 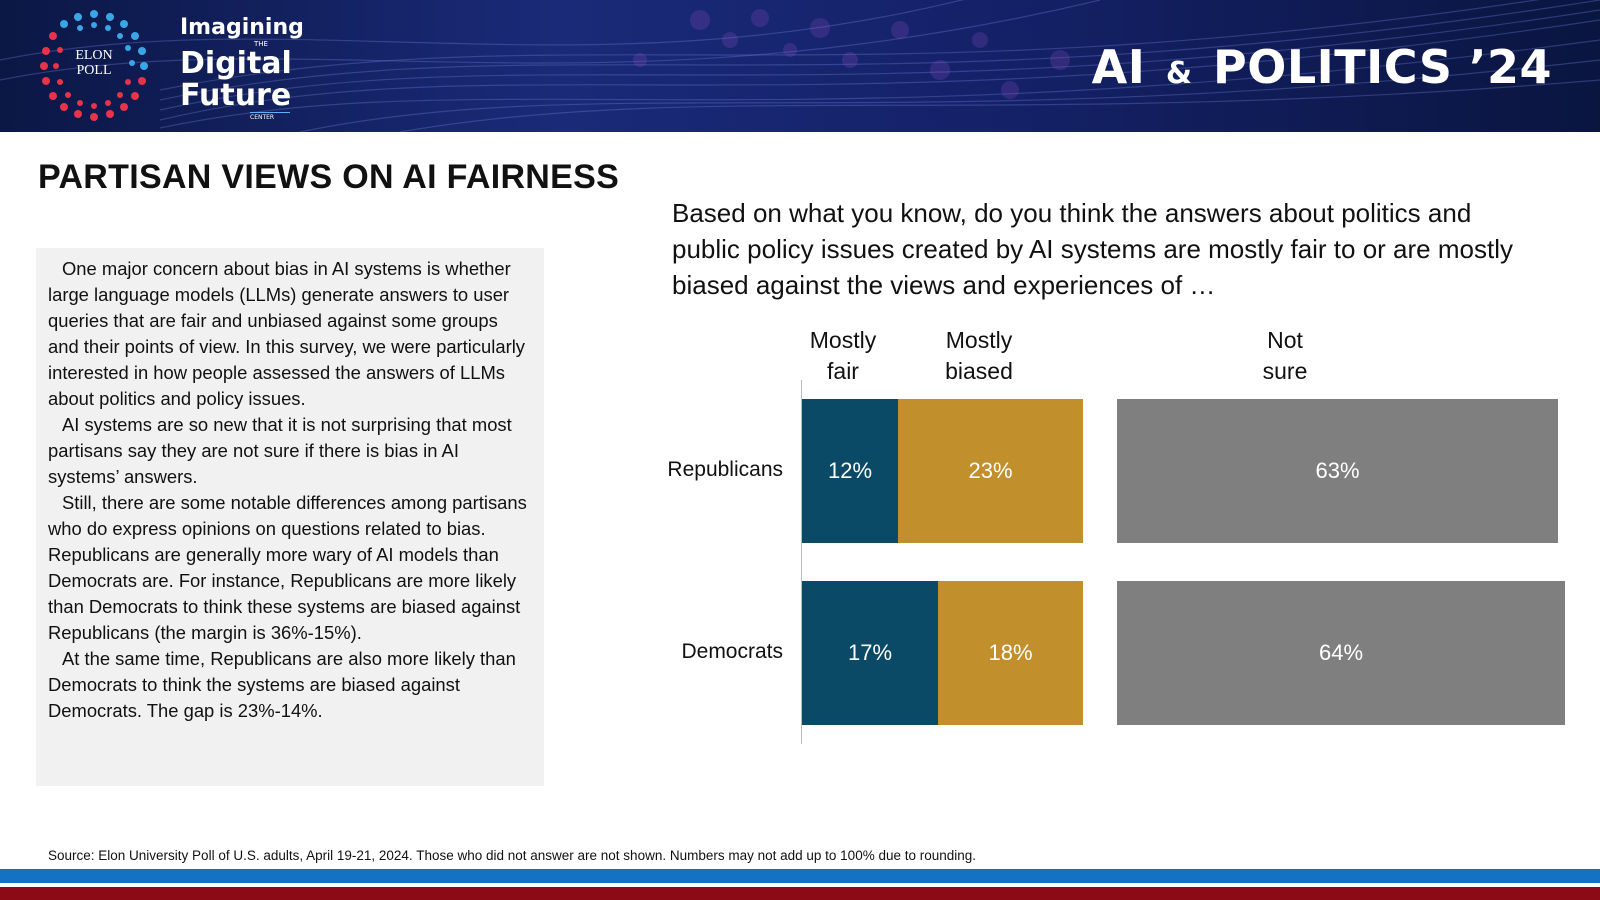 I want to click on bar-republicans-mostly-biased: 23%, so click(x=990, y=471).